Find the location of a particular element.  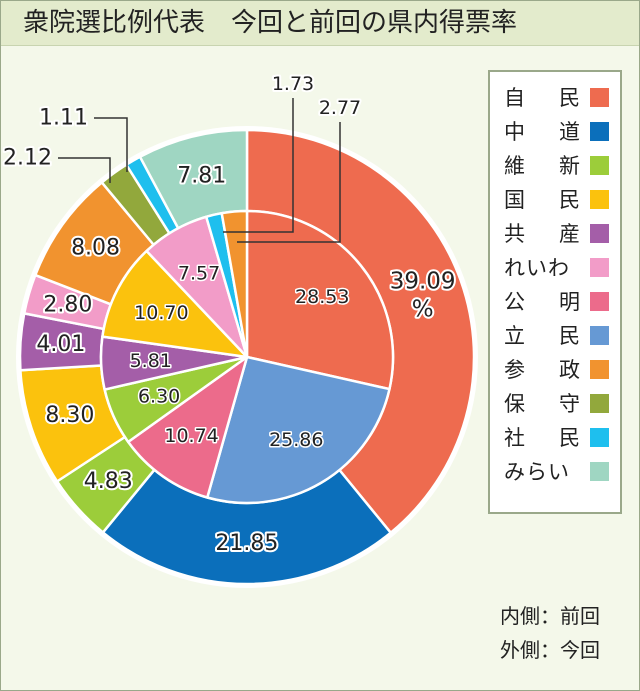

legend-label: 共産 is located at coordinates (542, 234).